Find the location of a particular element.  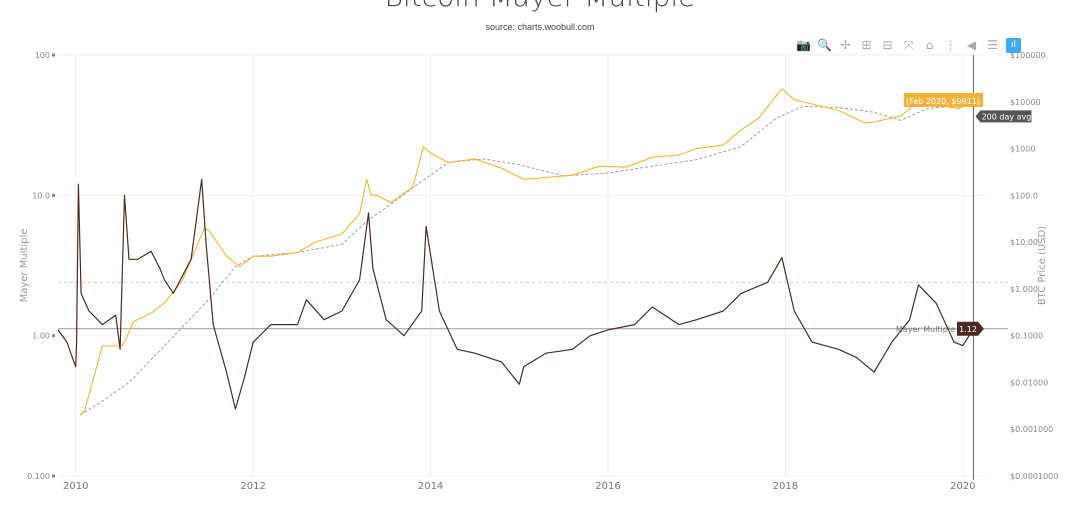

y-left-axis-title: Mayer Multiple is located at coordinates (24, 266).